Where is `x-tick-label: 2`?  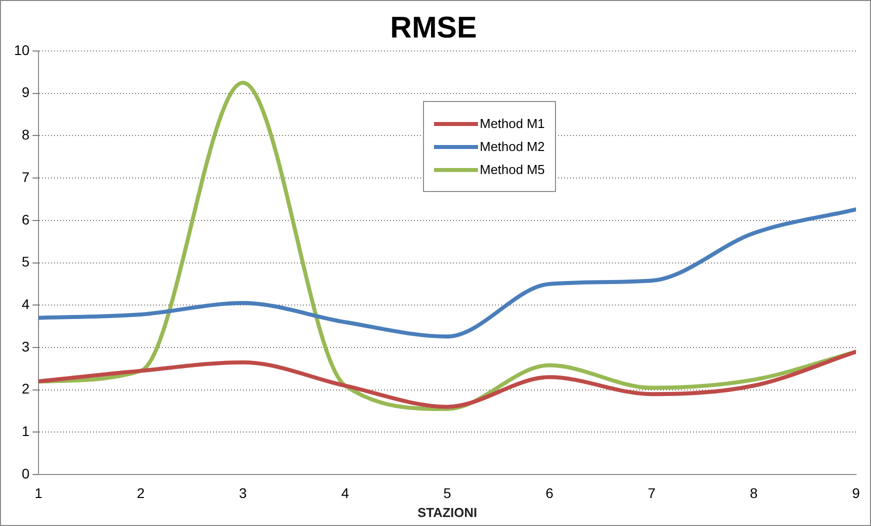
x-tick-label: 2 is located at coordinates (140, 492).